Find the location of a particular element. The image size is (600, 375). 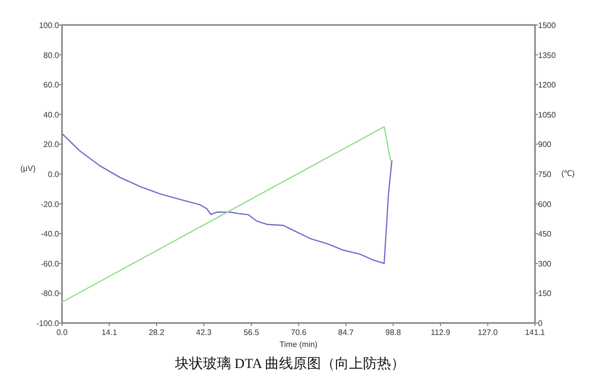

y2-tick-label: 600 is located at coordinates (545, 204).